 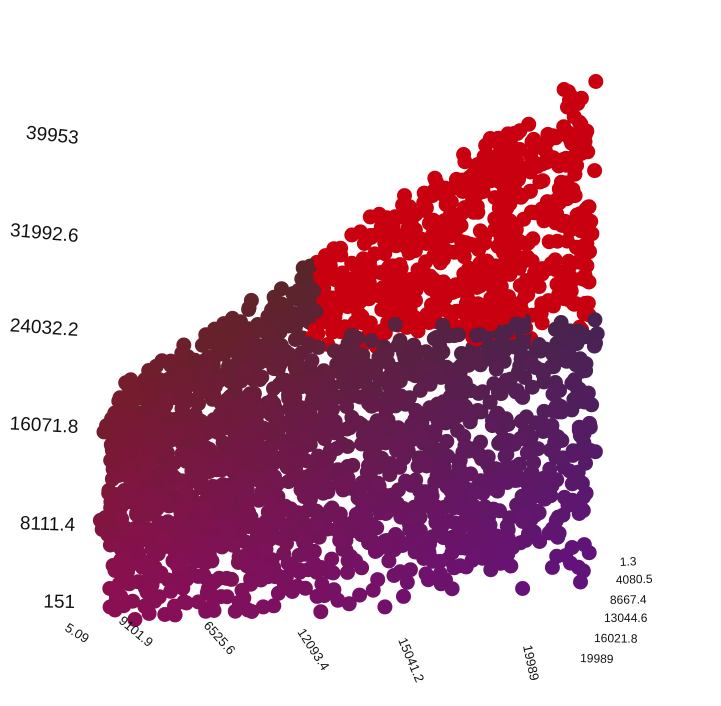 What do you see at coordinates (220, 638) in the screenshot?
I see `x-tick-label: 6525.6` at bounding box center [220, 638].